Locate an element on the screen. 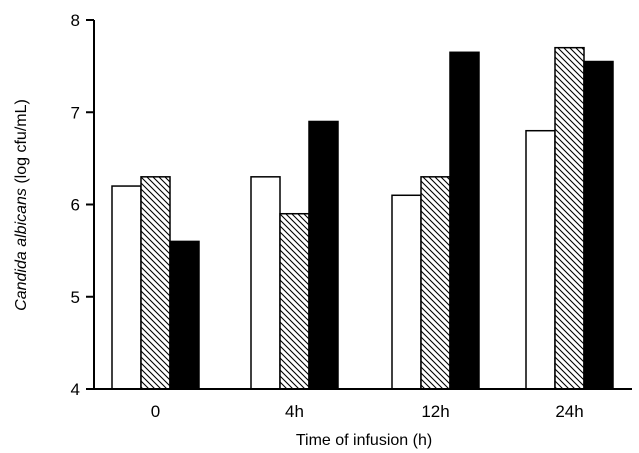 The width and height of the screenshot is (639, 453). y-tick-label: 5 is located at coordinates (75, 297).